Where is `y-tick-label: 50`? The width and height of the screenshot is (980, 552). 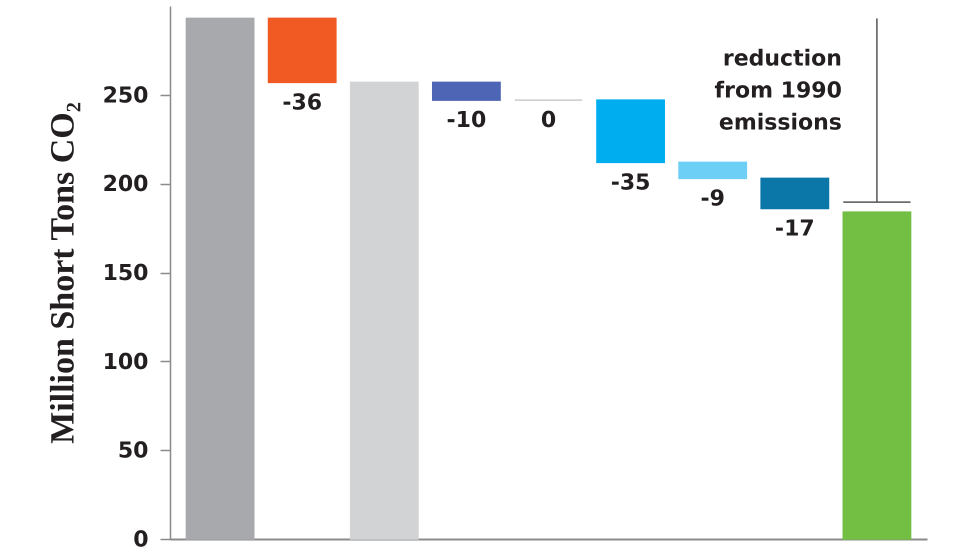 y-tick-label: 50 is located at coordinates (133, 451).